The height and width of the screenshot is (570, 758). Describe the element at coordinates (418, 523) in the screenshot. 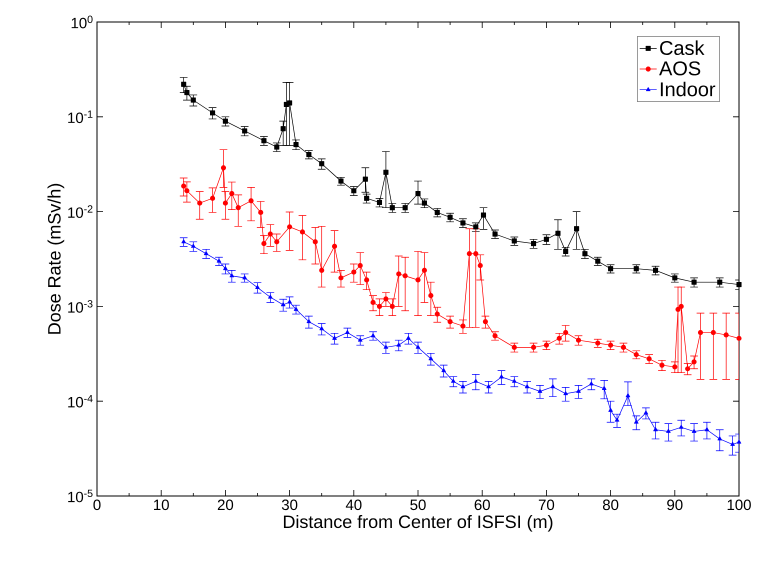

I see `x-axis-title: Distance from Center of ISFSI (m)` at that location.